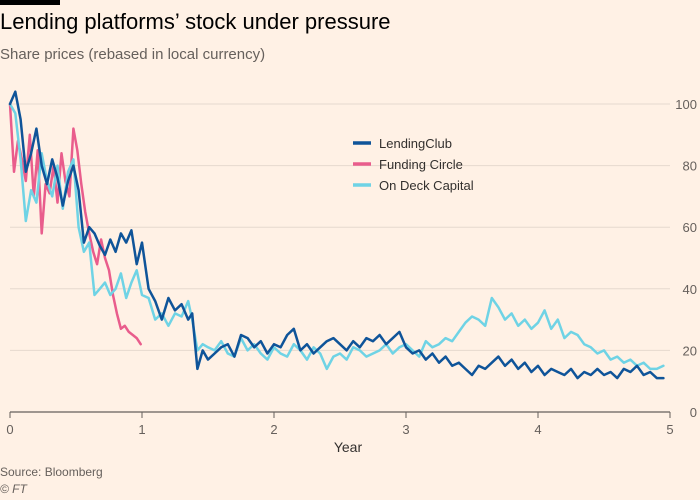  What do you see at coordinates (133, 54) in the screenshot?
I see `chart-subtitle: Share prices (rebased in local currency)` at bounding box center [133, 54].